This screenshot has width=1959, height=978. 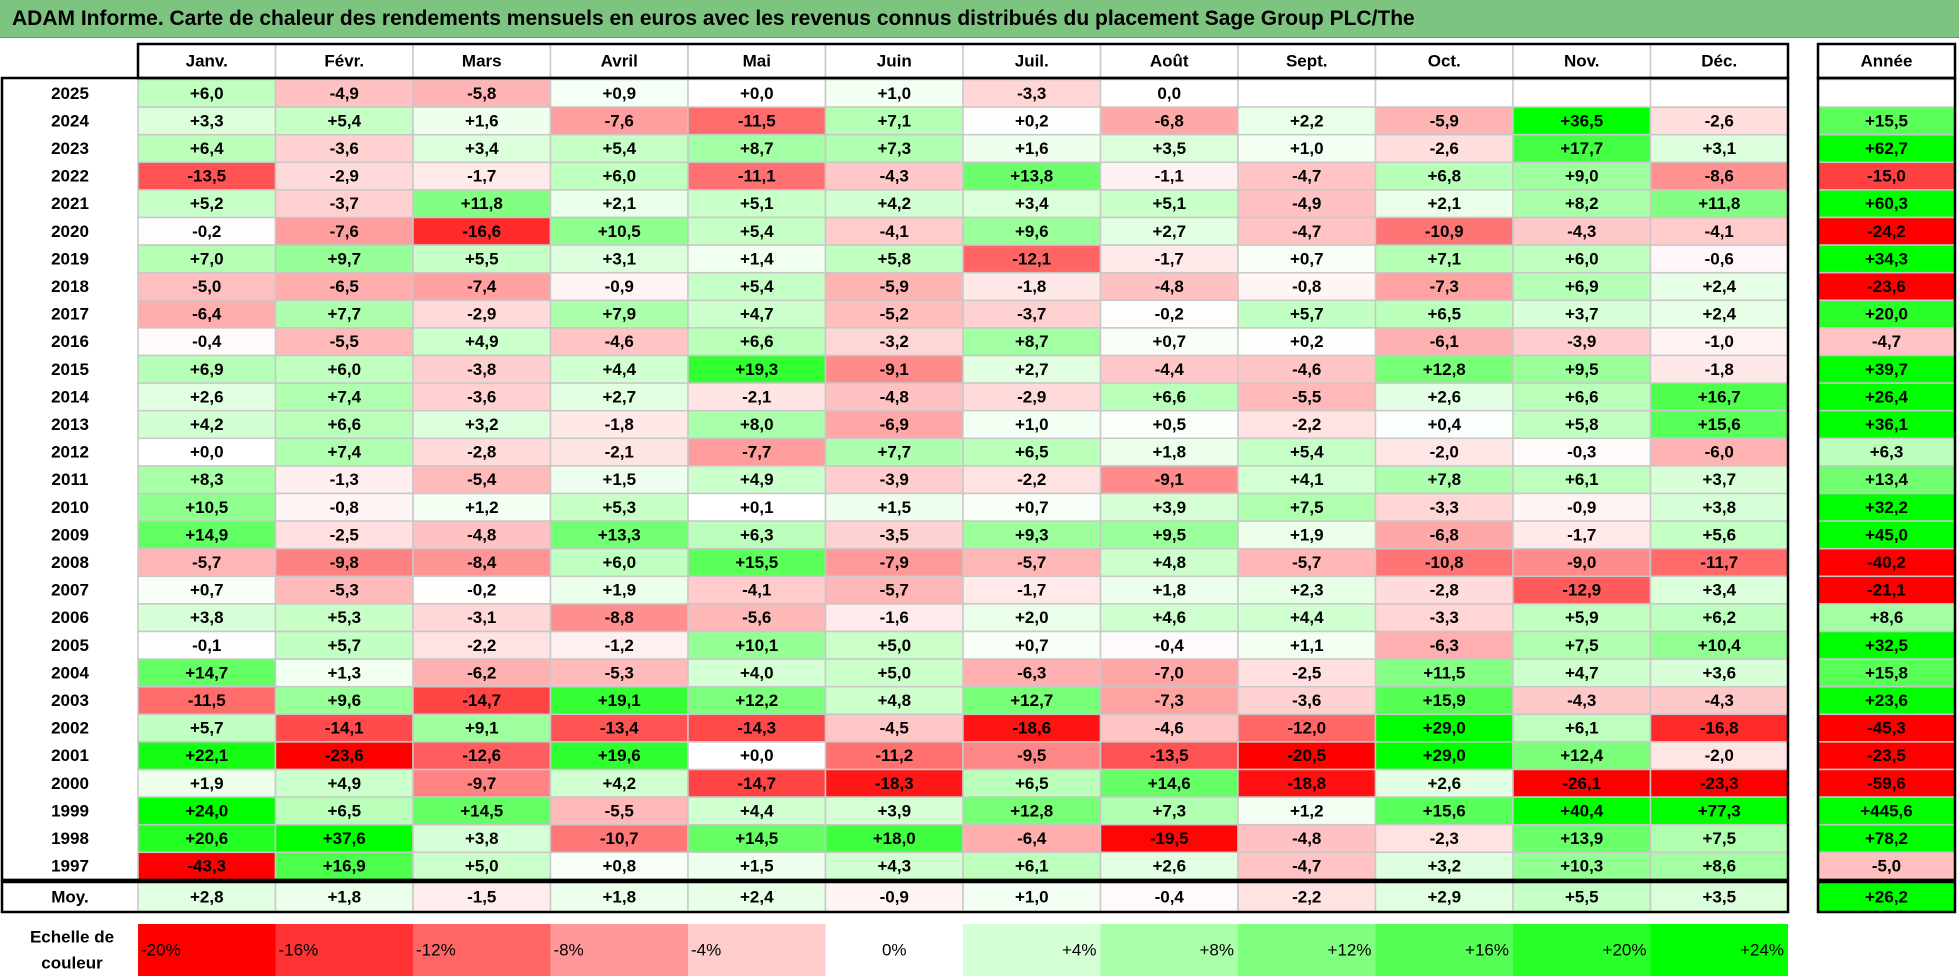 What do you see at coordinates (757, 896) in the screenshot?
I see `average-value: +2,4` at bounding box center [757, 896].